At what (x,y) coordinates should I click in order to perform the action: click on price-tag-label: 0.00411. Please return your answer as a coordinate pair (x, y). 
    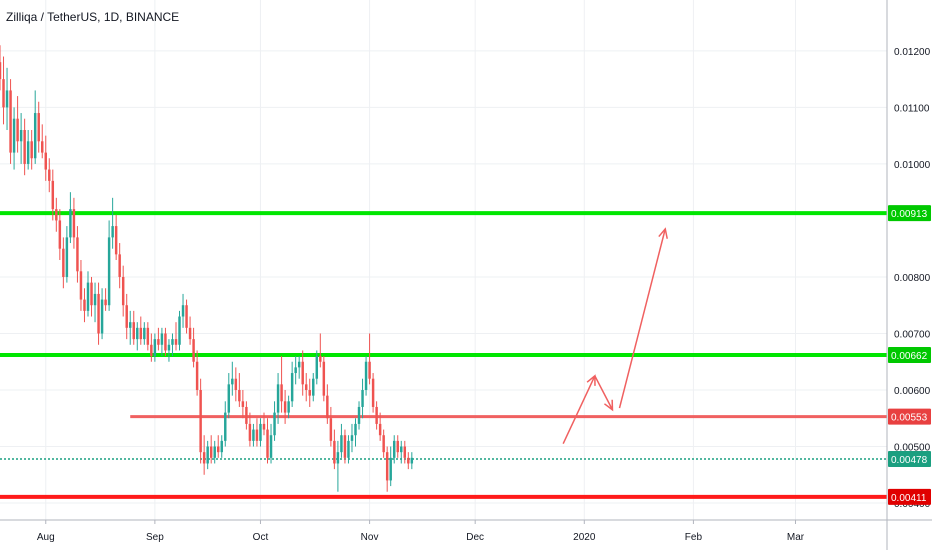
    Looking at the image, I should click on (909, 498).